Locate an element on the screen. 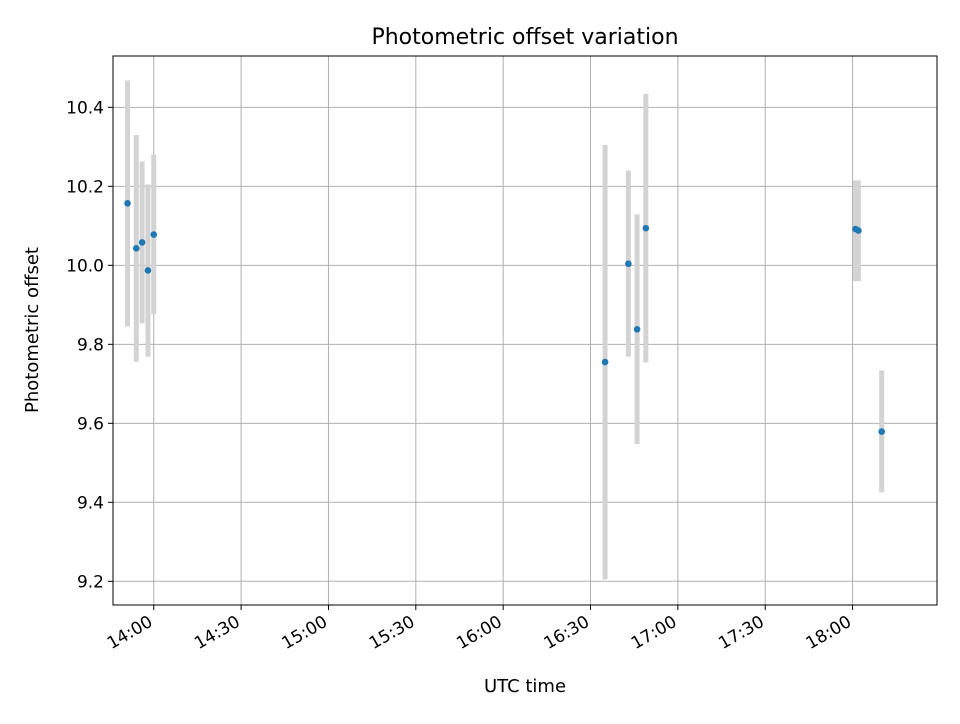 Image resolution: width=960 pixels, height=724 pixels. y-tick-label: 10.4 is located at coordinates (85, 108).